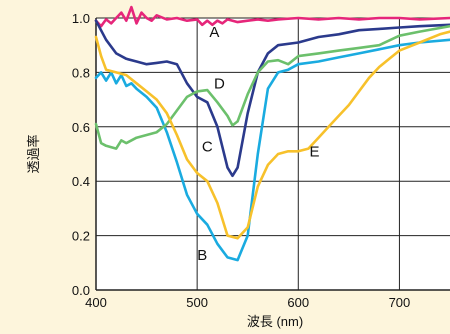  What do you see at coordinates (81, 18) in the screenshot?
I see `y-tick-label: 1.0` at bounding box center [81, 18].